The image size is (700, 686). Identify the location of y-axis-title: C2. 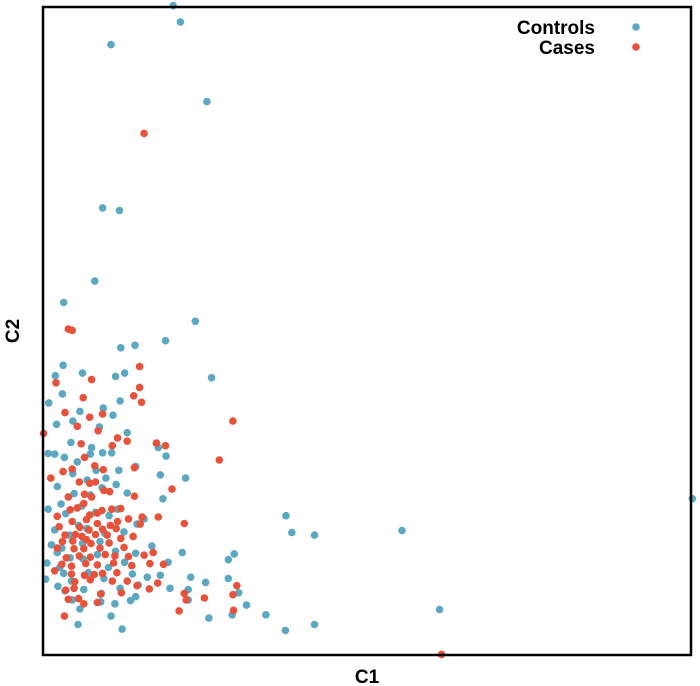
(13, 331).